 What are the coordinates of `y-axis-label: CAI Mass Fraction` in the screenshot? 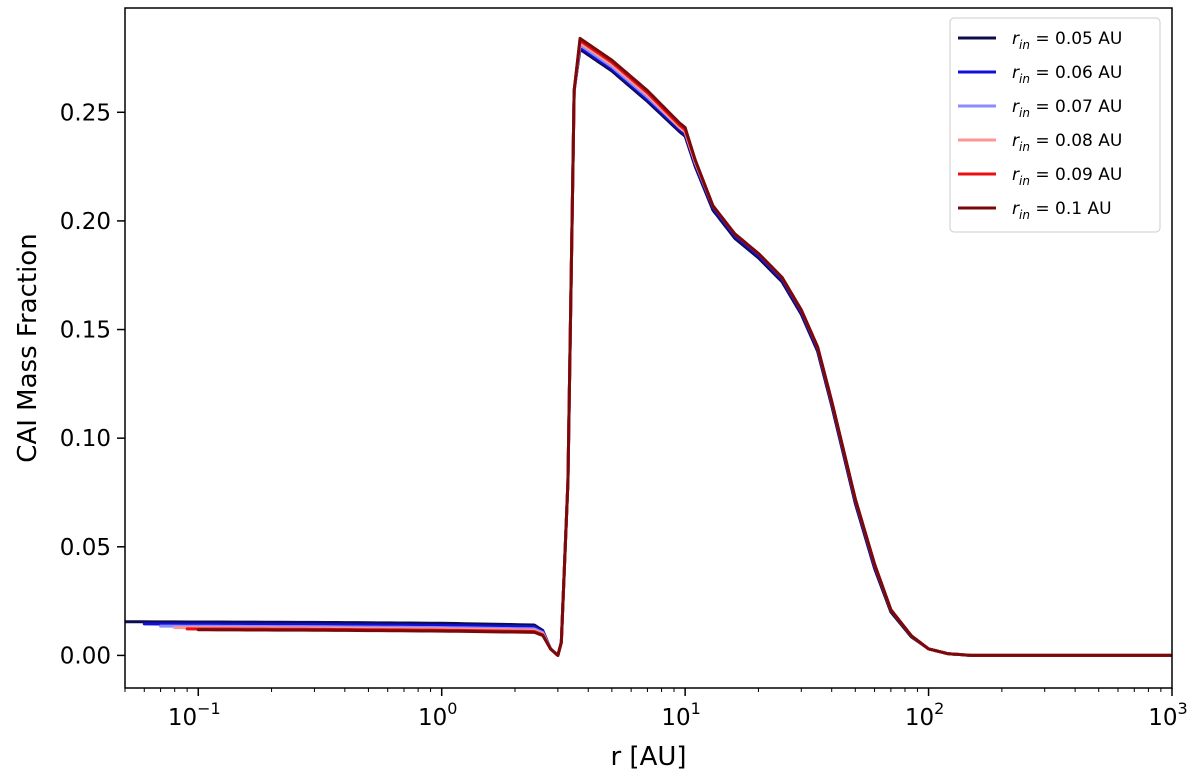 It's located at (28, 347).